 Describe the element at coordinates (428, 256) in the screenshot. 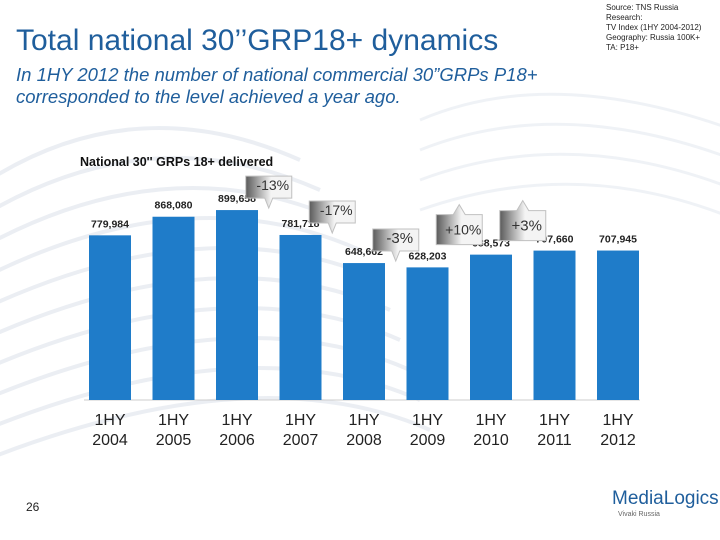

I see `data-label: 628,203` at that location.